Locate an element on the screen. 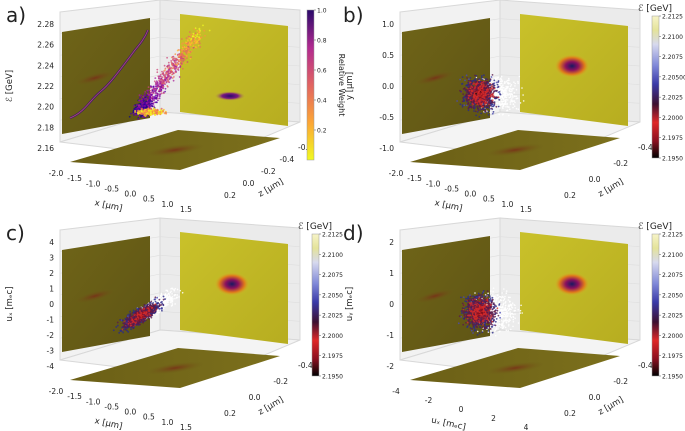  panel-letter: a) is located at coordinates (16, 15).